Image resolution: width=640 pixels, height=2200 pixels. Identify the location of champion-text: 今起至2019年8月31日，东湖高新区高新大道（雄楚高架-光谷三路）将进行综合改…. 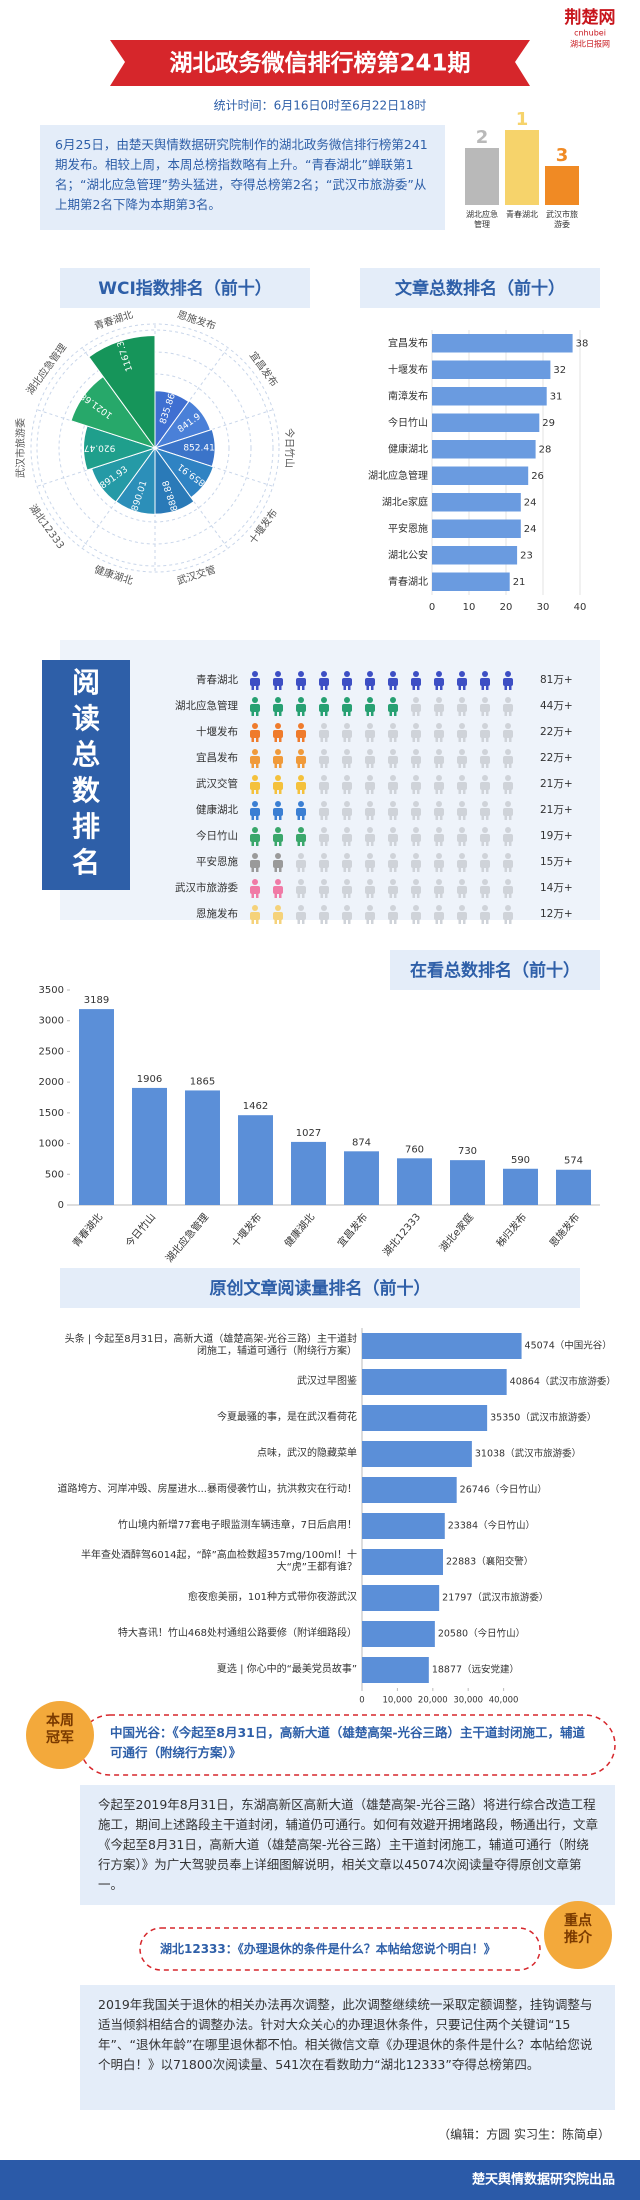
(348, 1844).